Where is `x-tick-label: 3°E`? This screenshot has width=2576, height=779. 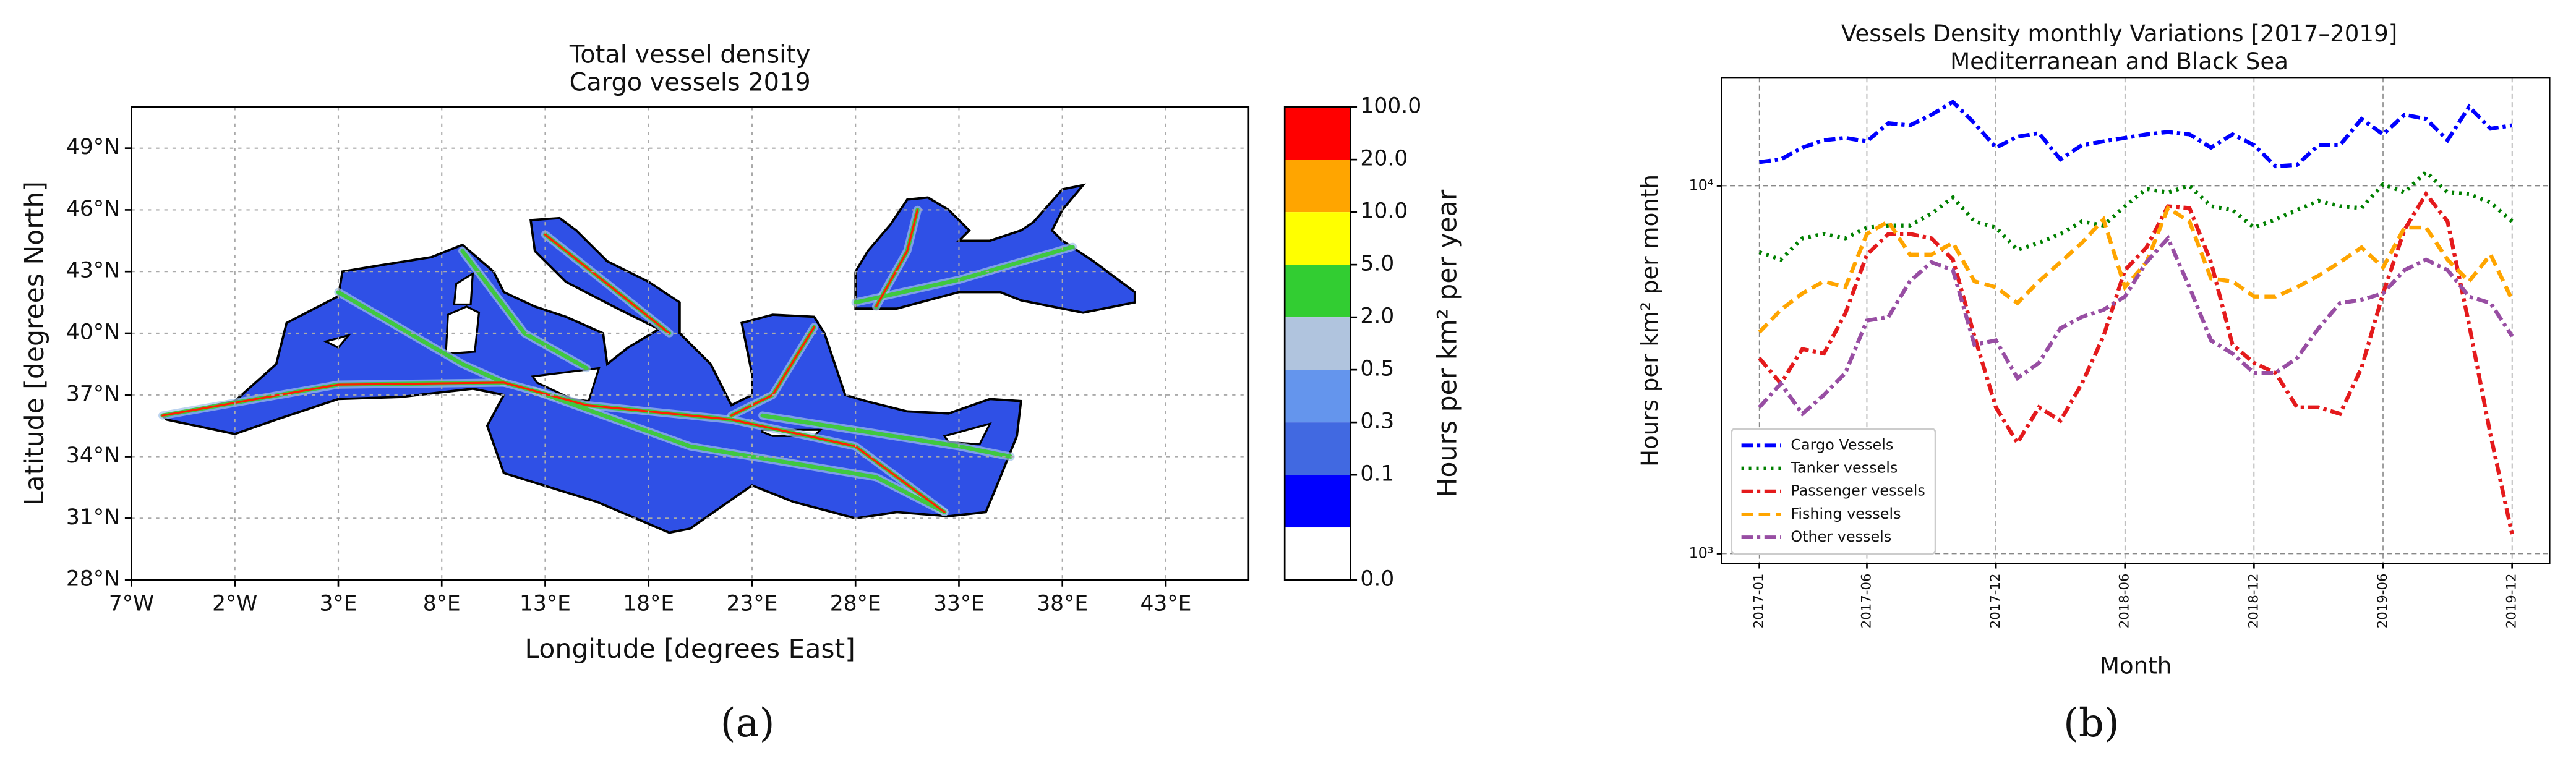
x-tick-label: 3°E is located at coordinates (338, 603).